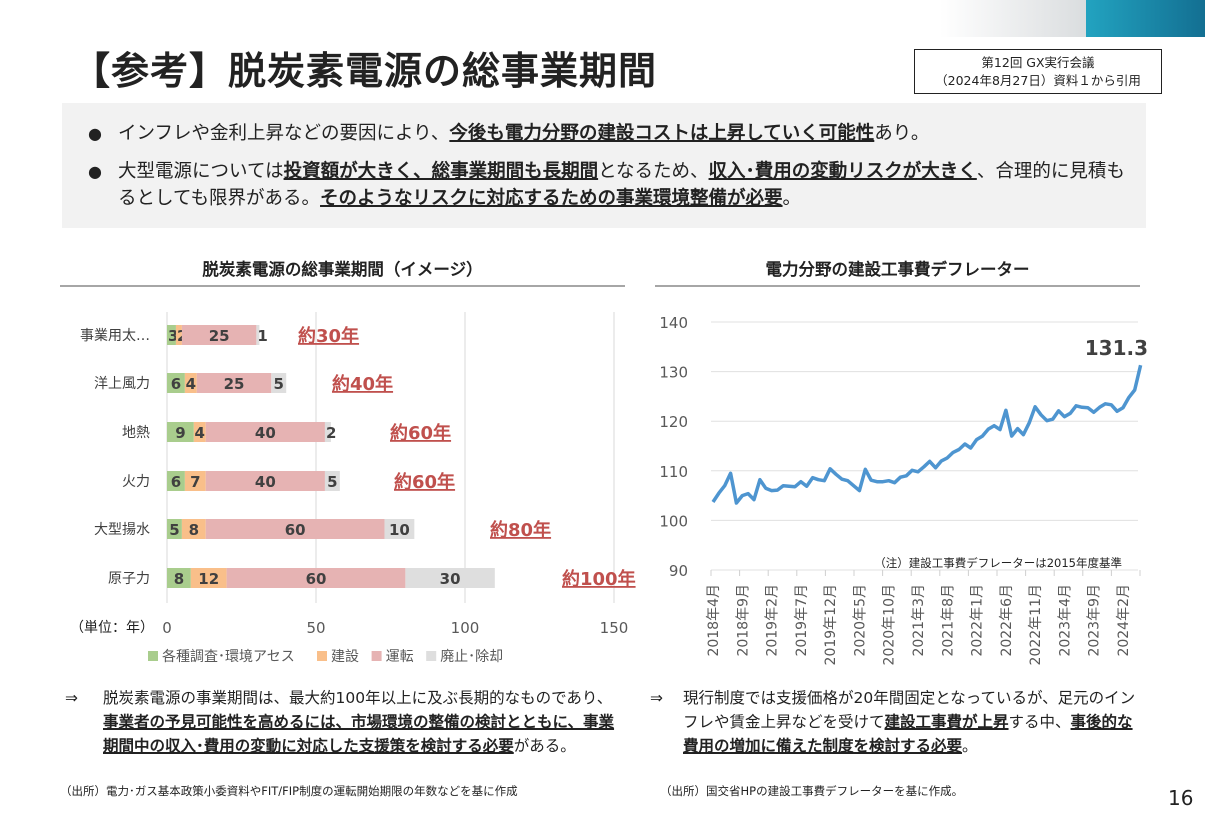  Describe the element at coordinates (1038, 62) in the screenshot. I see `citation-line-1: 第12回 GX実行会議` at that location.